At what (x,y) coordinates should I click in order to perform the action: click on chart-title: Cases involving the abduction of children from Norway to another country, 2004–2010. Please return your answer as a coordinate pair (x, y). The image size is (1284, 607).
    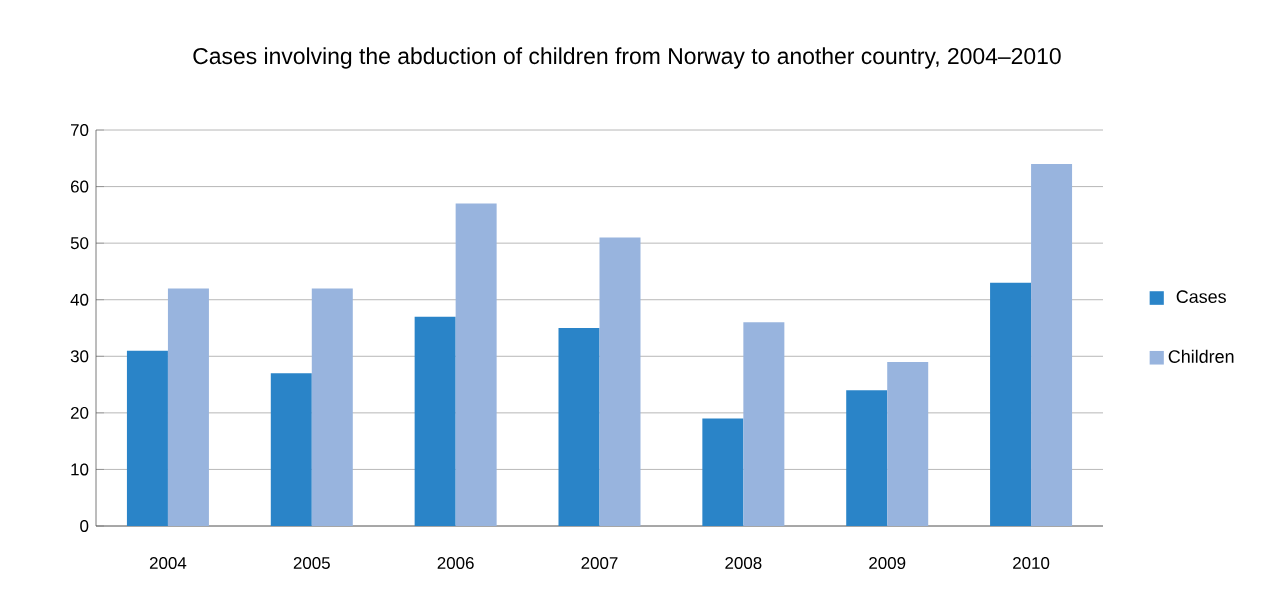
    Looking at the image, I should click on (627, 58).